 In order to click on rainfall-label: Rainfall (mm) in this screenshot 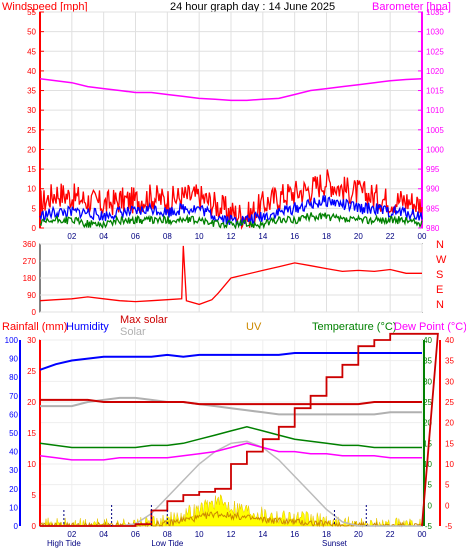, I will do `click(34, 327)`.